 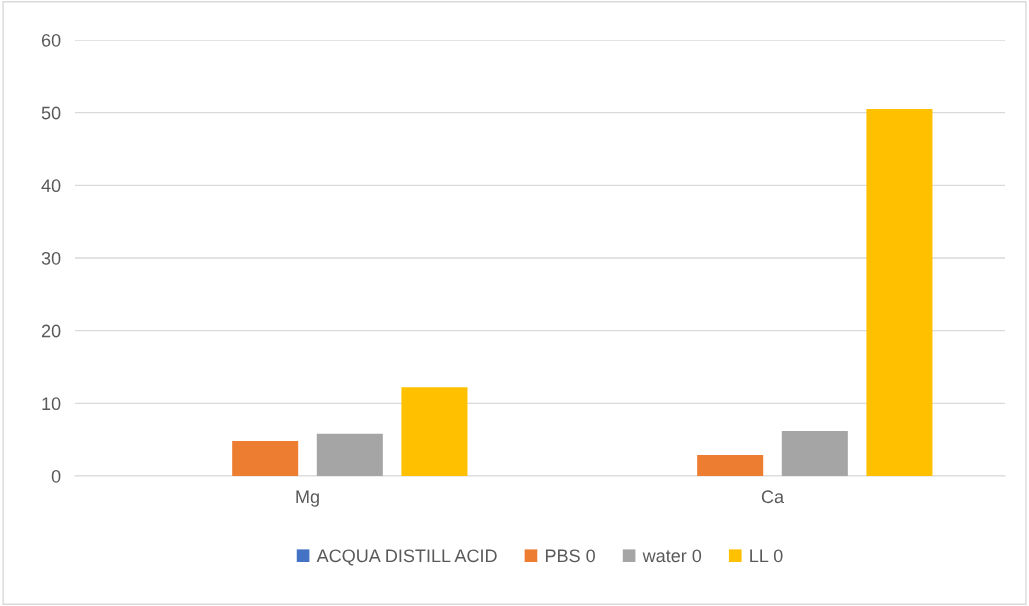 I want to click on legend-label: LL 0, so click(x=766, y=556).